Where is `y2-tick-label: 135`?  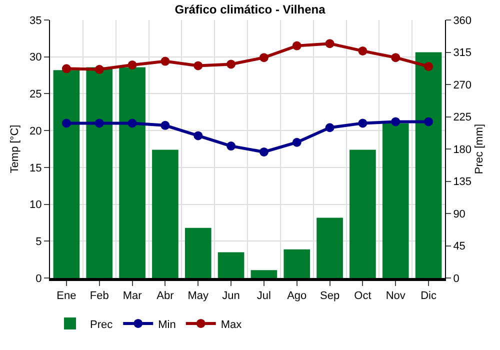 y2-tick-label: 135 is located at coordinates (462, 182).